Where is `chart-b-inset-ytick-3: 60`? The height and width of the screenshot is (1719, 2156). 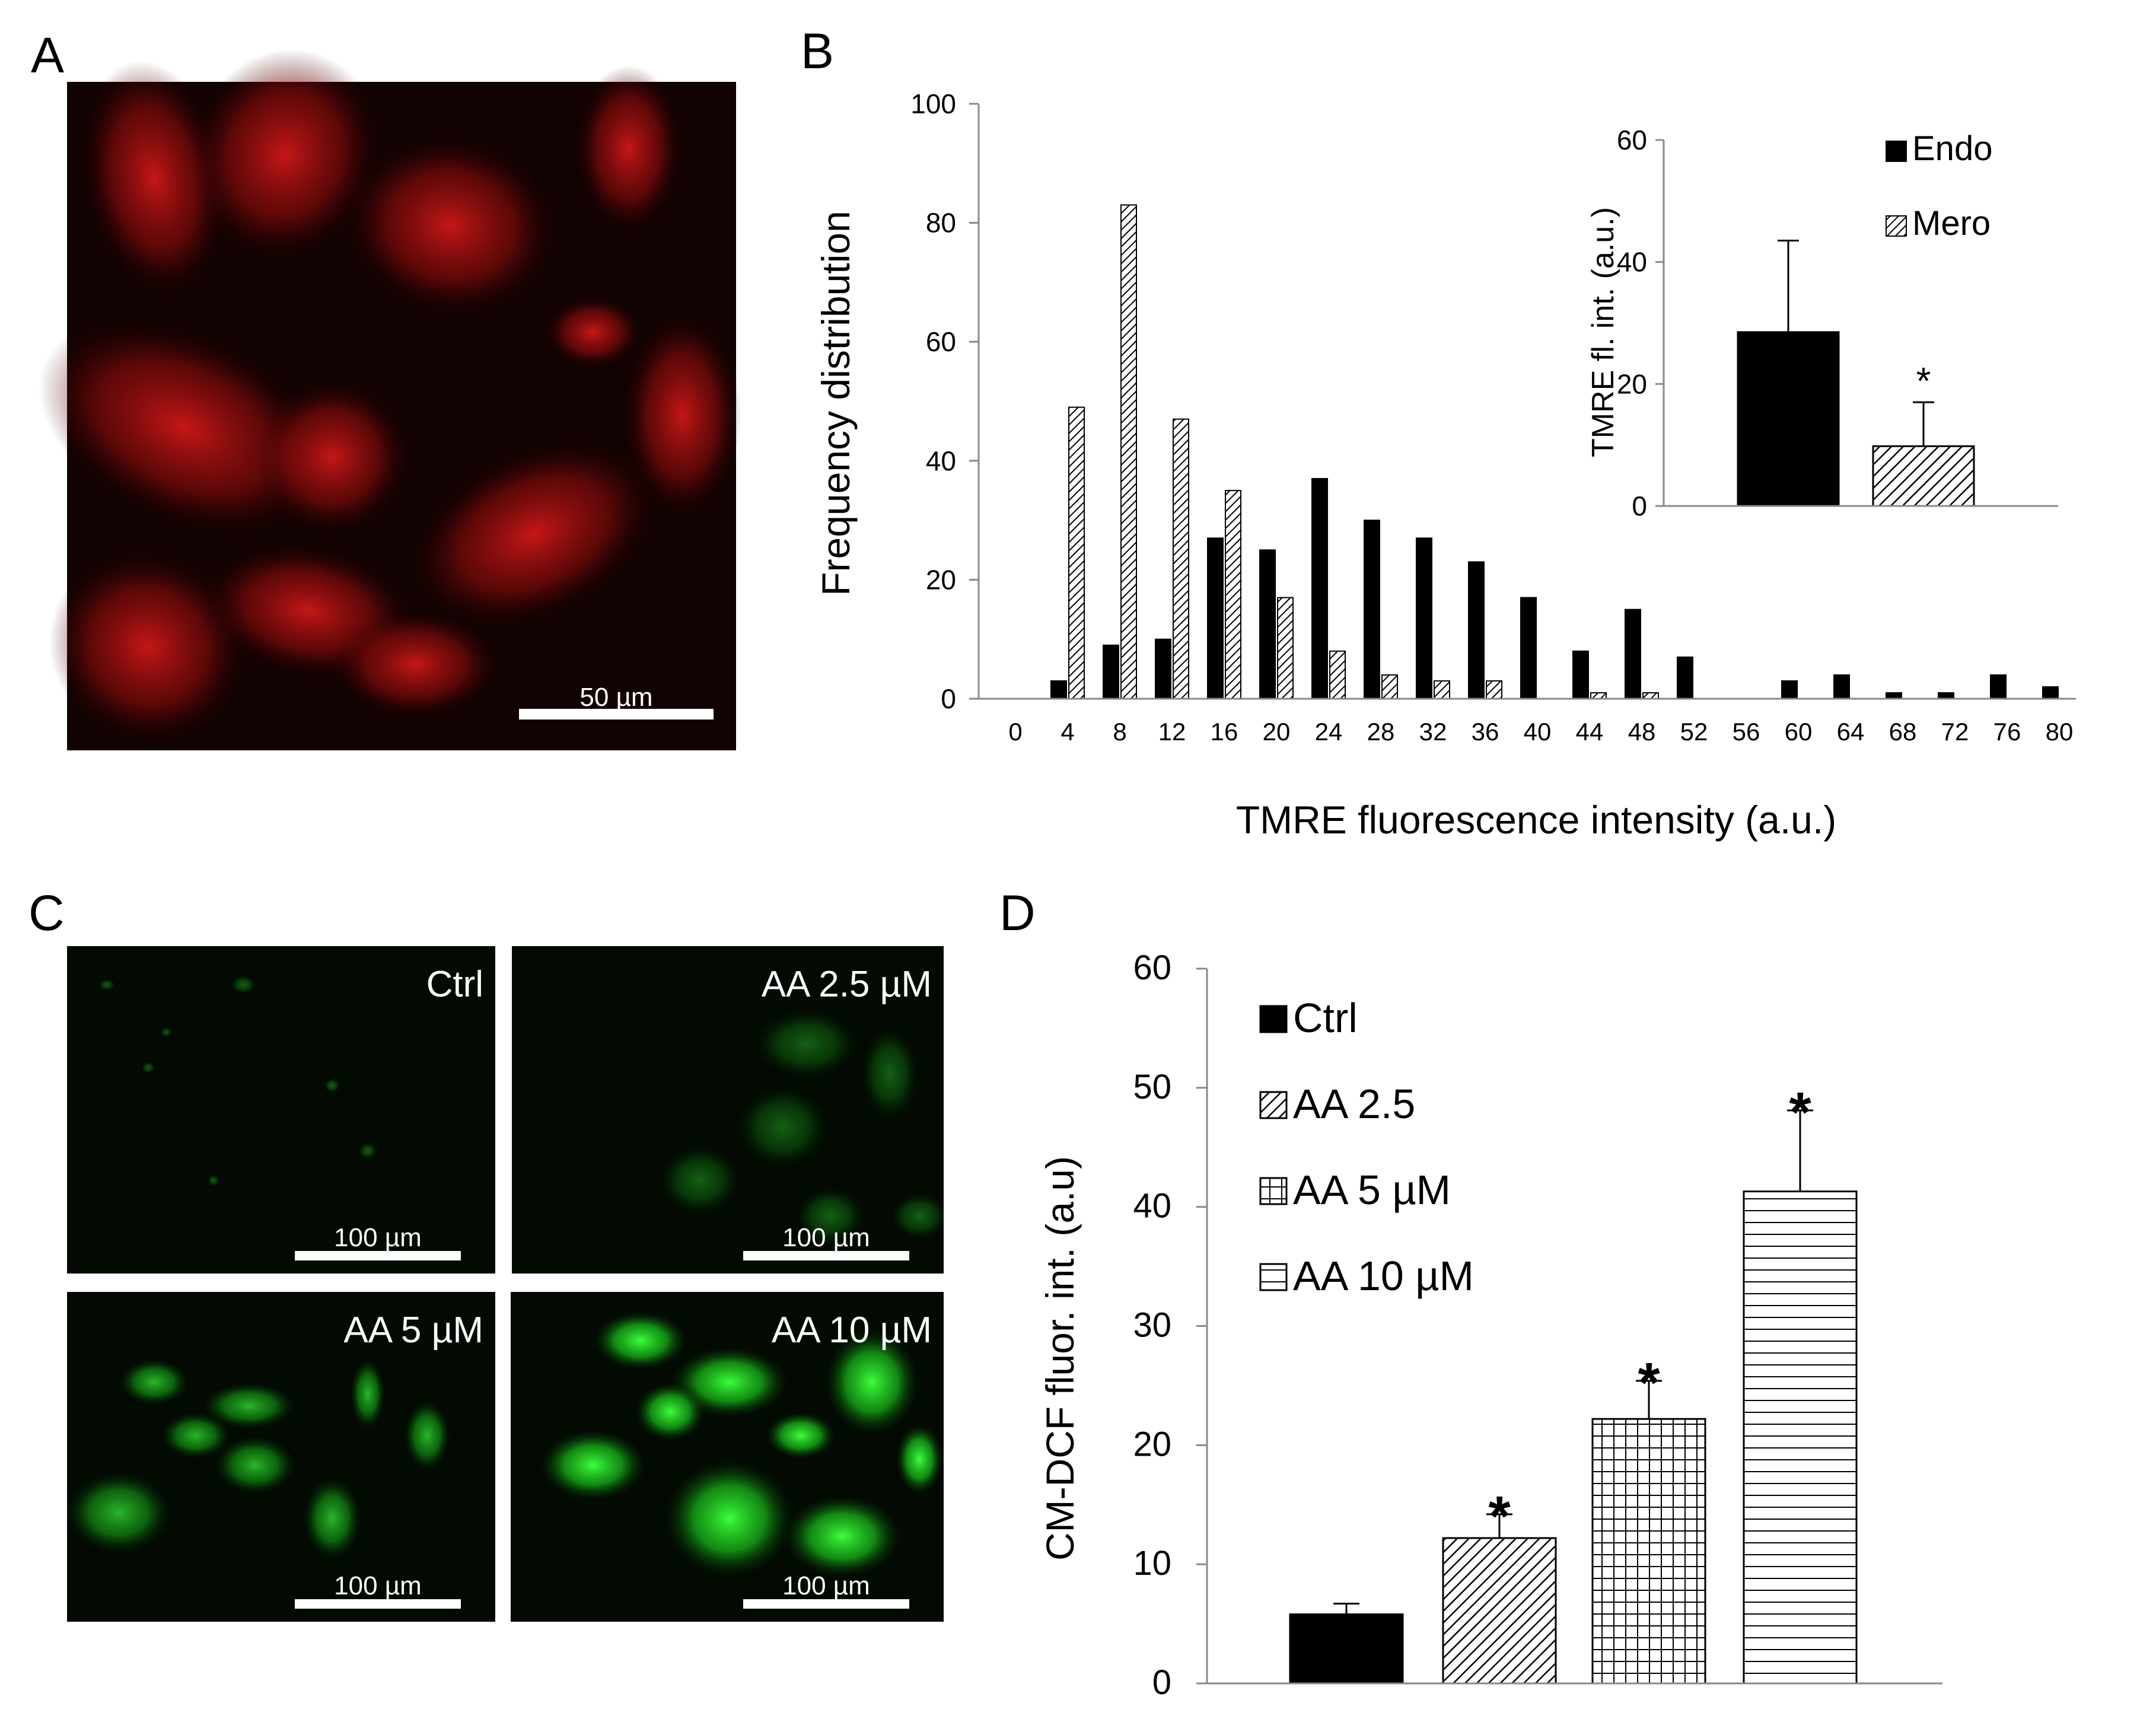 chart-b-inset-ytick-3: 60 is located at coordinates (1632, 140).